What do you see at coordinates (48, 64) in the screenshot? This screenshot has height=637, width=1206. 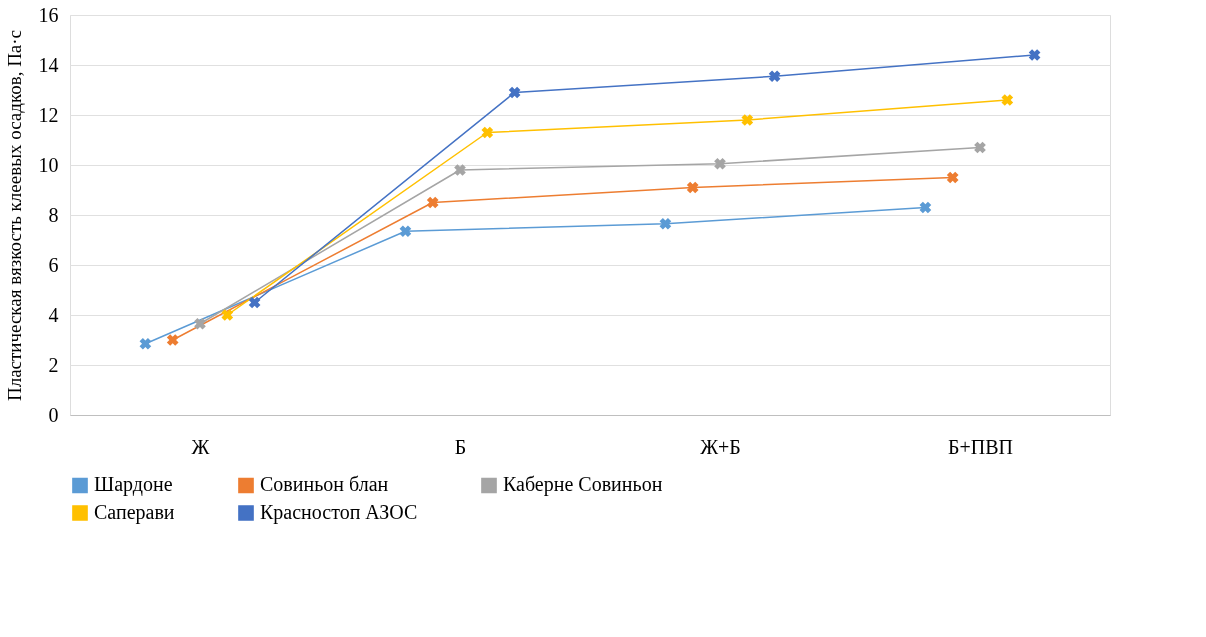 I see `y-tick-label: 14` at bounding box center [48, 64].